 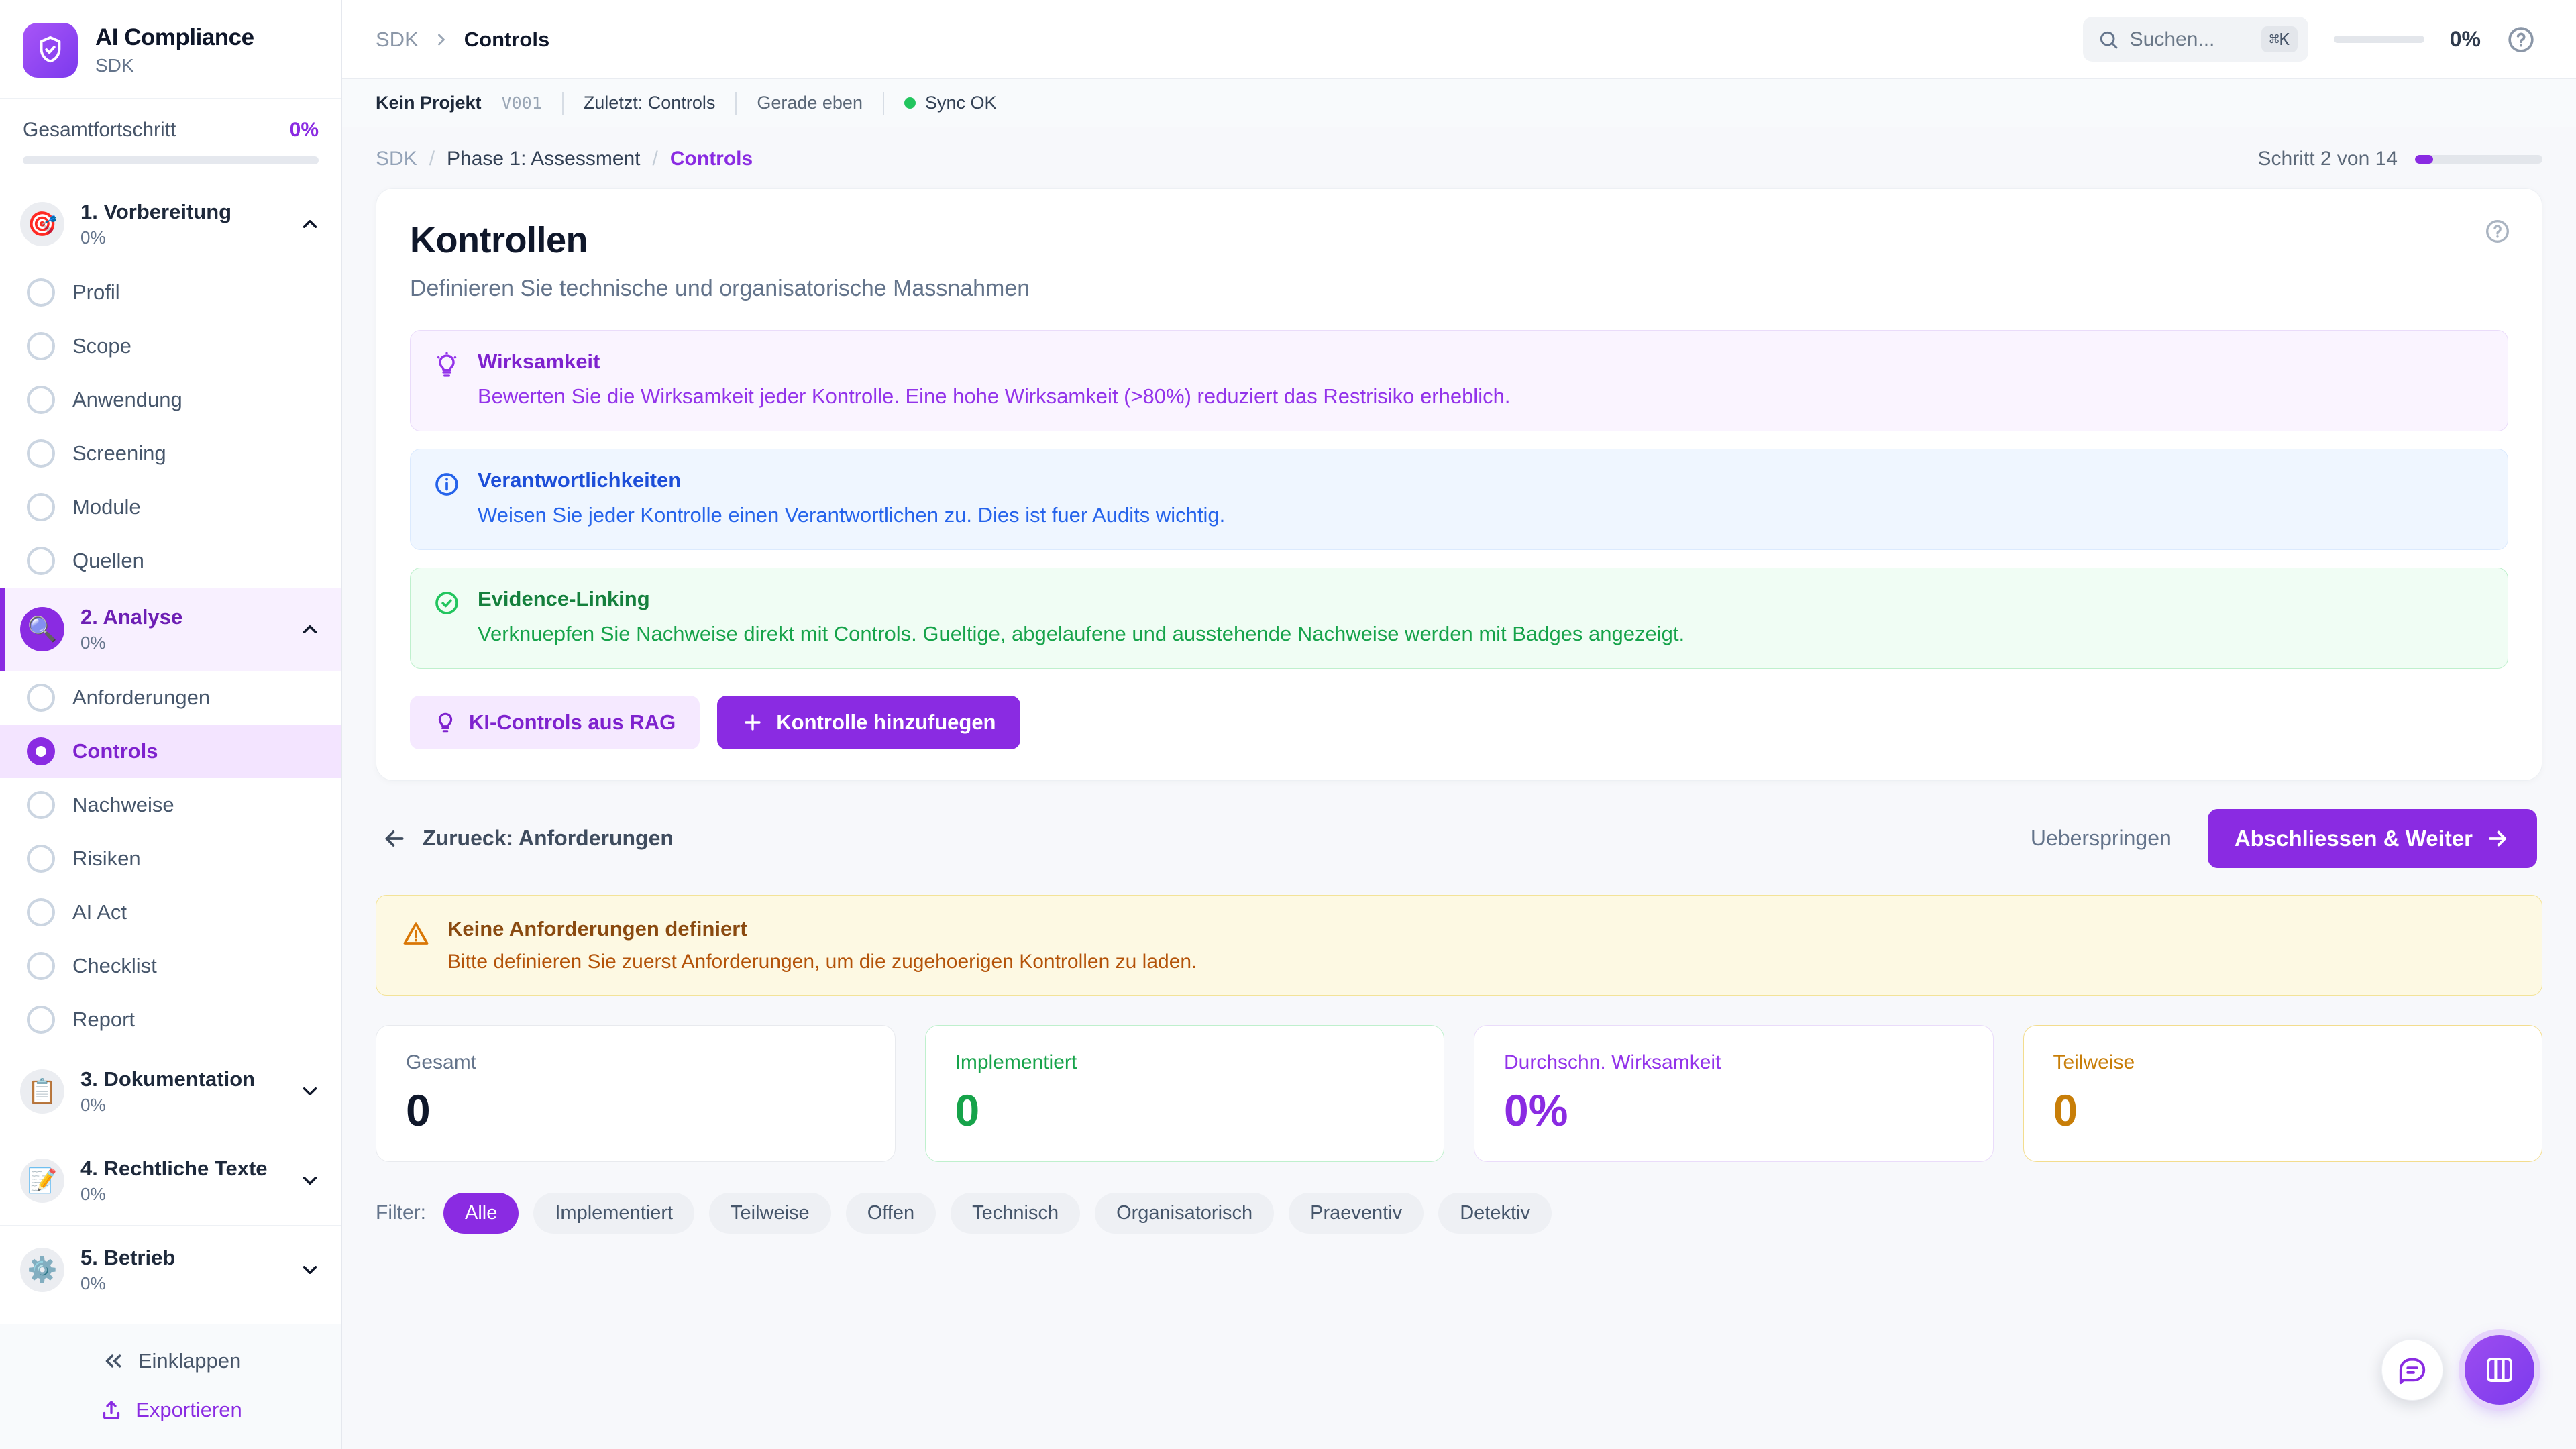 What do you see at coordinates (2378, 39) in the screenshot?
I see `header-progress-track` at bounding box center [2378, 39].